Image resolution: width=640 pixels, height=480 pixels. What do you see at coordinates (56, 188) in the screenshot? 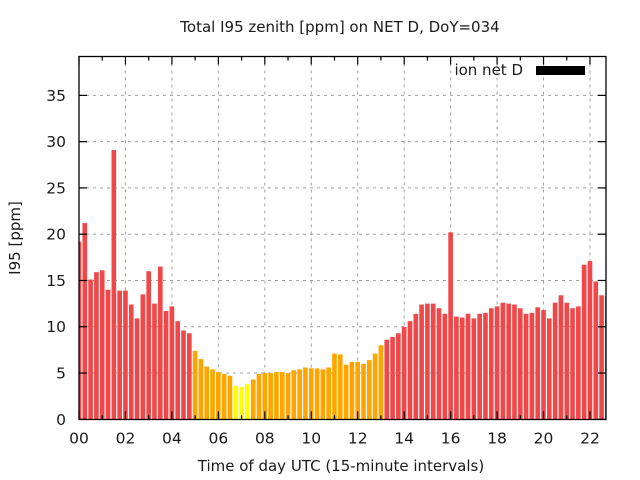
I see `y-tick-label: 25` at bounding box center [56, 188].